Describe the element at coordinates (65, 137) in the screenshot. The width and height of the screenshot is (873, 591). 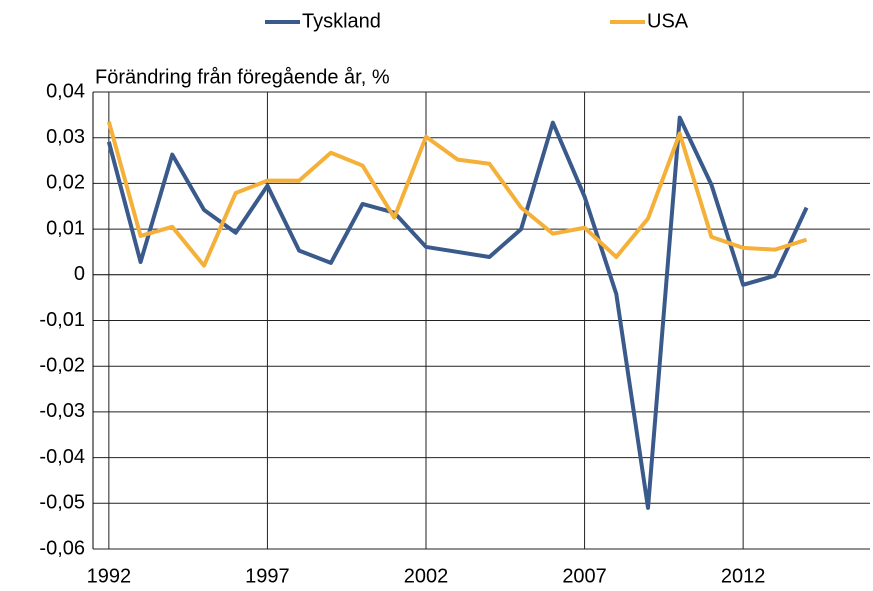
I see `y-tick-label: 0,03` at that location.